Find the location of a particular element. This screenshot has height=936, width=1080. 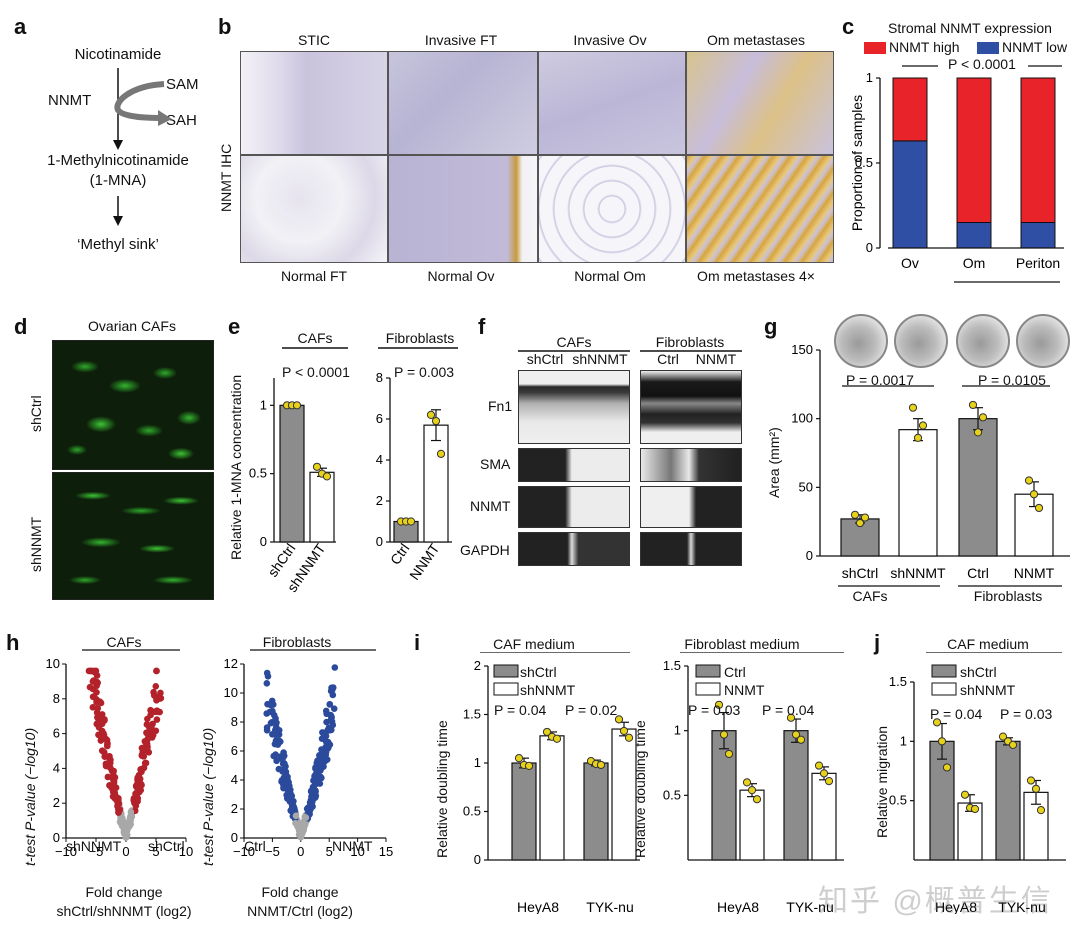

panel-e-right-title: Fibroblasts is located at coordinates (420, 338).